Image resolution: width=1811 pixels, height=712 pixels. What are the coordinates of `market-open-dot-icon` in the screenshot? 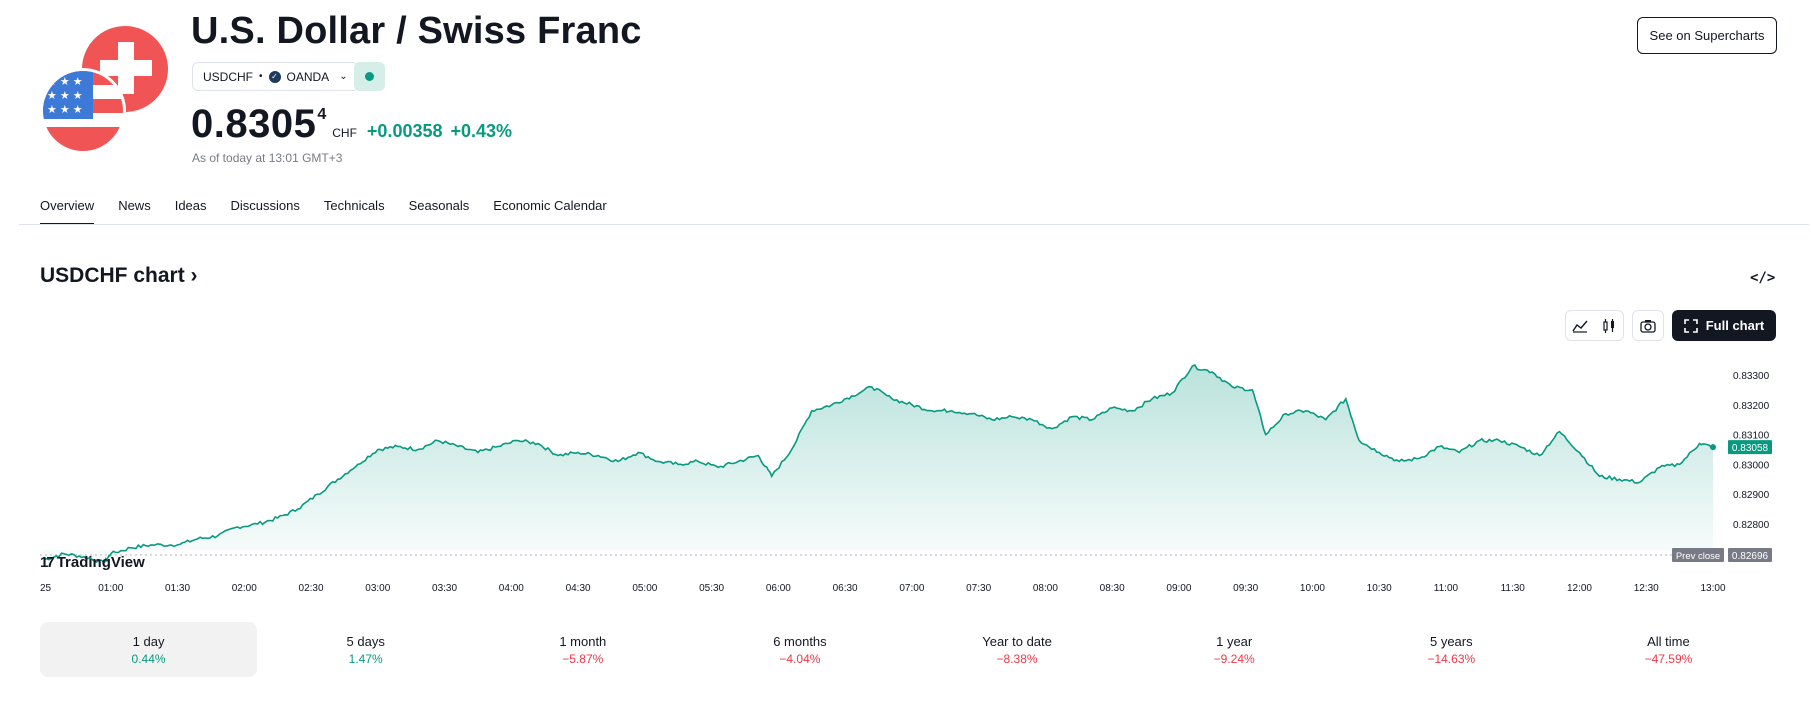 It's located at (369, 76).